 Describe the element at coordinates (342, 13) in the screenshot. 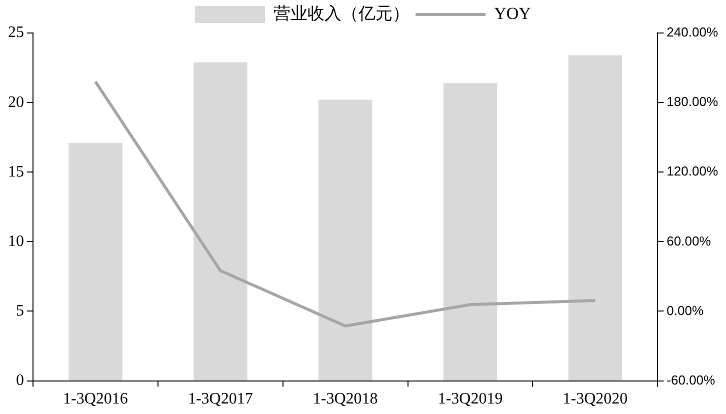

I see `legend-label: 营业收入（亿元）` at that location.